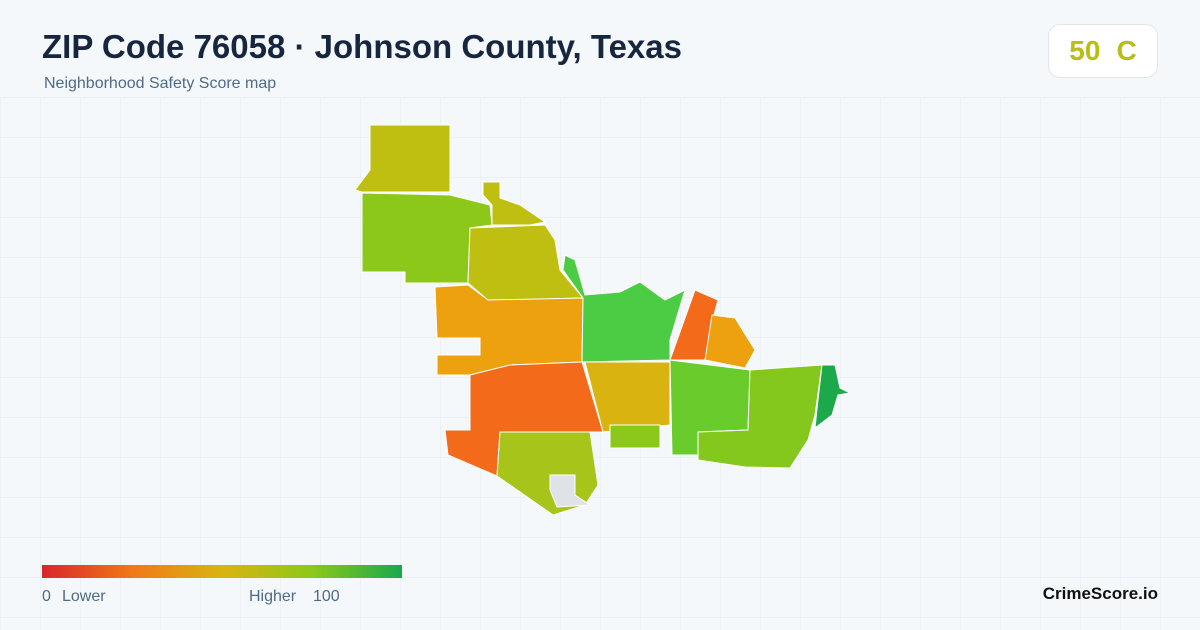 The width and height of the screenshot is (1200, 630). I want to click on score-value: 50, so click(1085, 50).